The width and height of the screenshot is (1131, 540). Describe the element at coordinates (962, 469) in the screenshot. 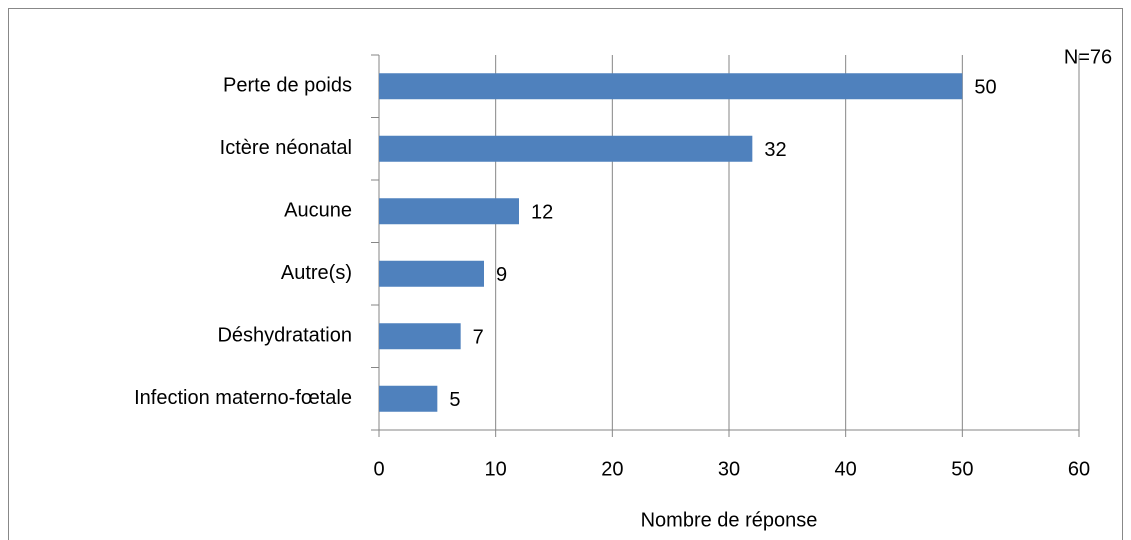

I see `x-tick-label: 50` at that location.